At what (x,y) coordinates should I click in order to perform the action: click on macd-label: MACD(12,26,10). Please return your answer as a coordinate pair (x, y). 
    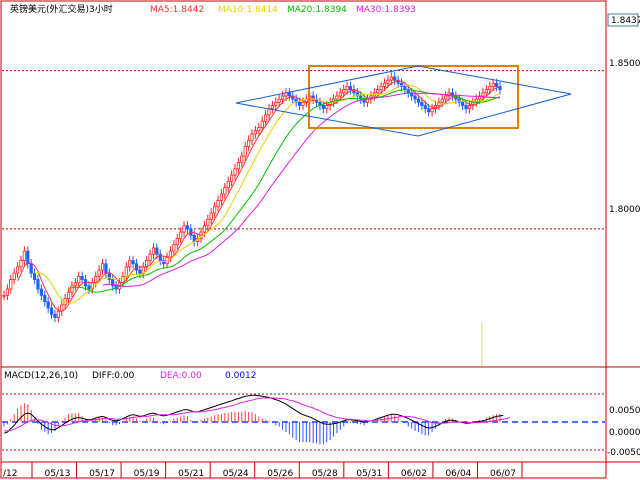
    Looking at the image, I should click on (41, 376).